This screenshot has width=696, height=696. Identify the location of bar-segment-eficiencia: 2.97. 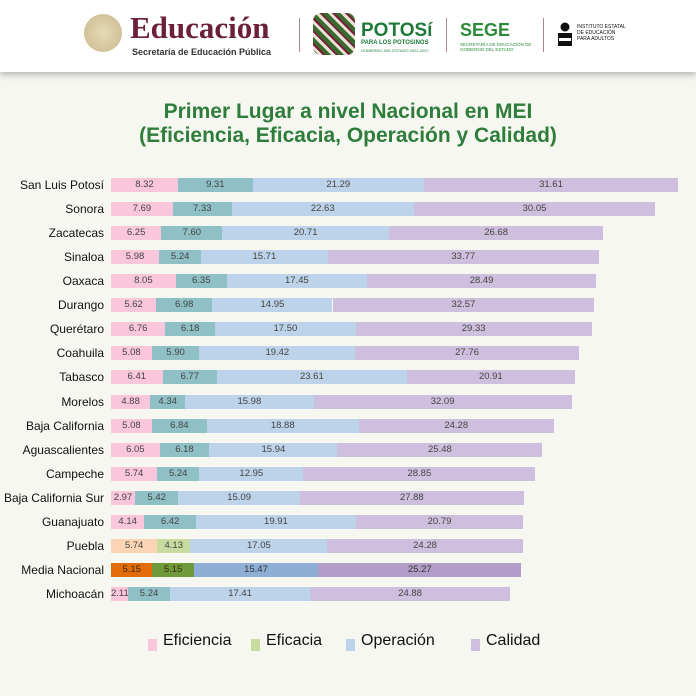
(123, 497).